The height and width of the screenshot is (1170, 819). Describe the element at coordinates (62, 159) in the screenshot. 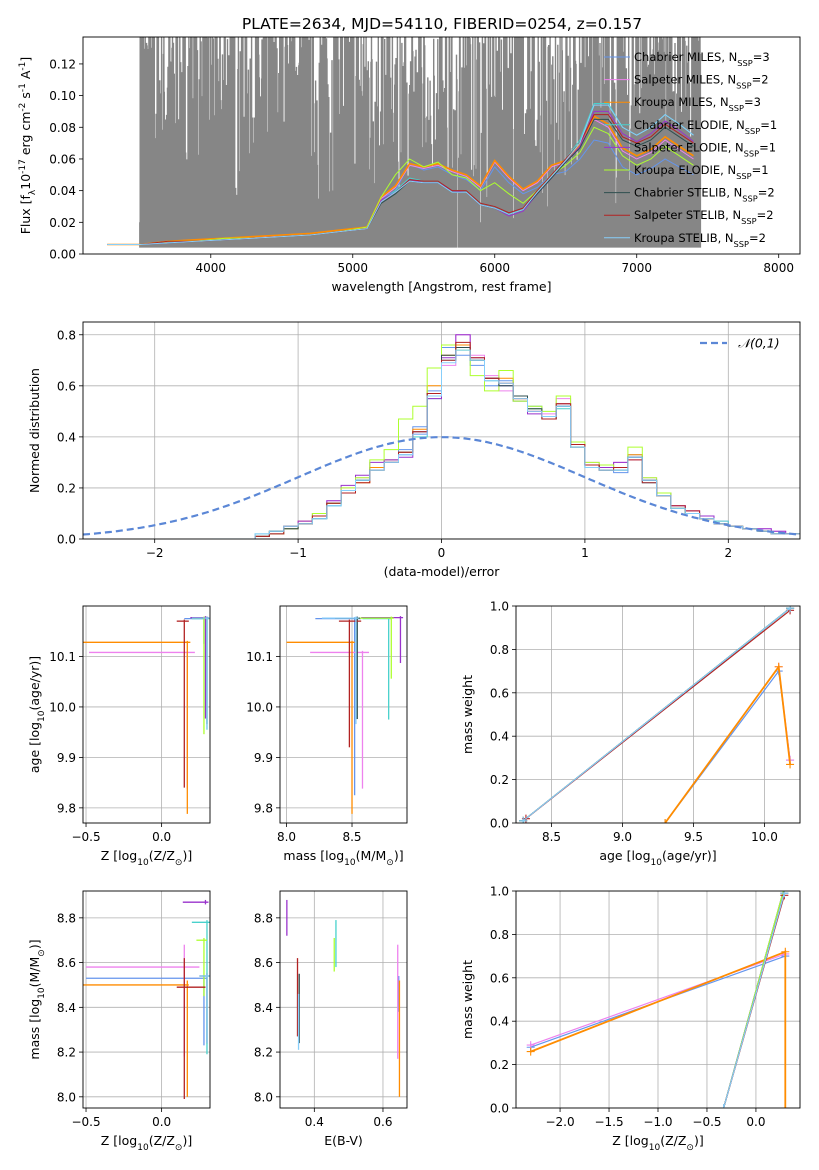

I see `y-tick-label: 0.06` at that location.